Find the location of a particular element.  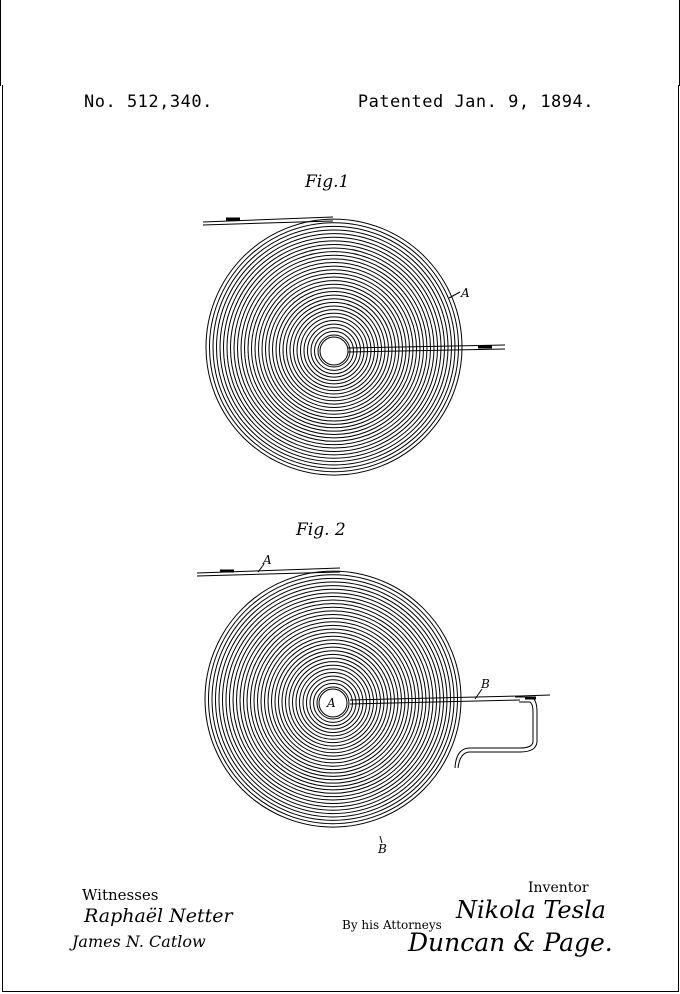

fig1-inner-lead is located at coordinates (426, 348).